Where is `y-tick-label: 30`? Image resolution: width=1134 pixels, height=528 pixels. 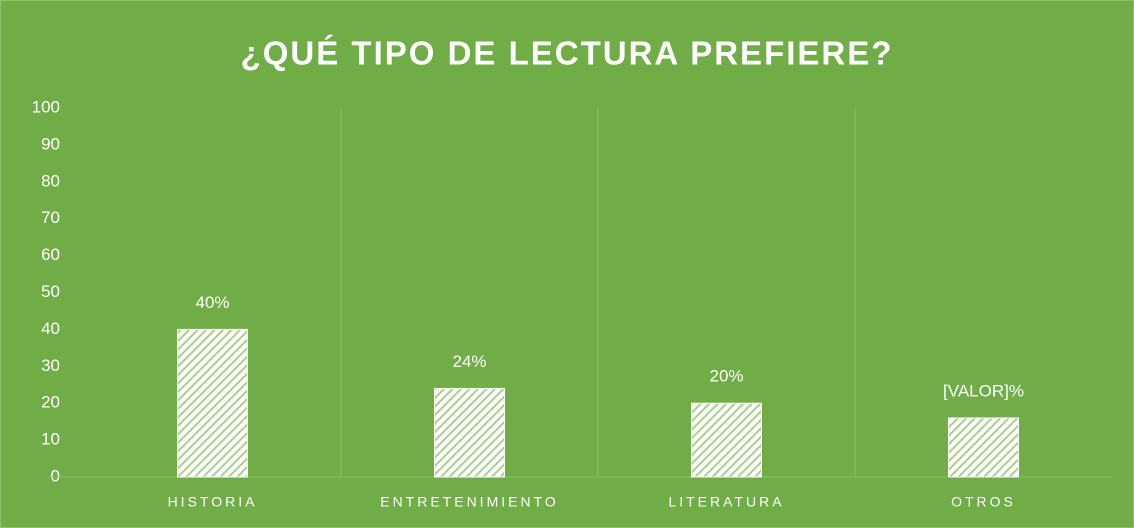 y-tick-label: 30 is located at coordinates (50, 365).